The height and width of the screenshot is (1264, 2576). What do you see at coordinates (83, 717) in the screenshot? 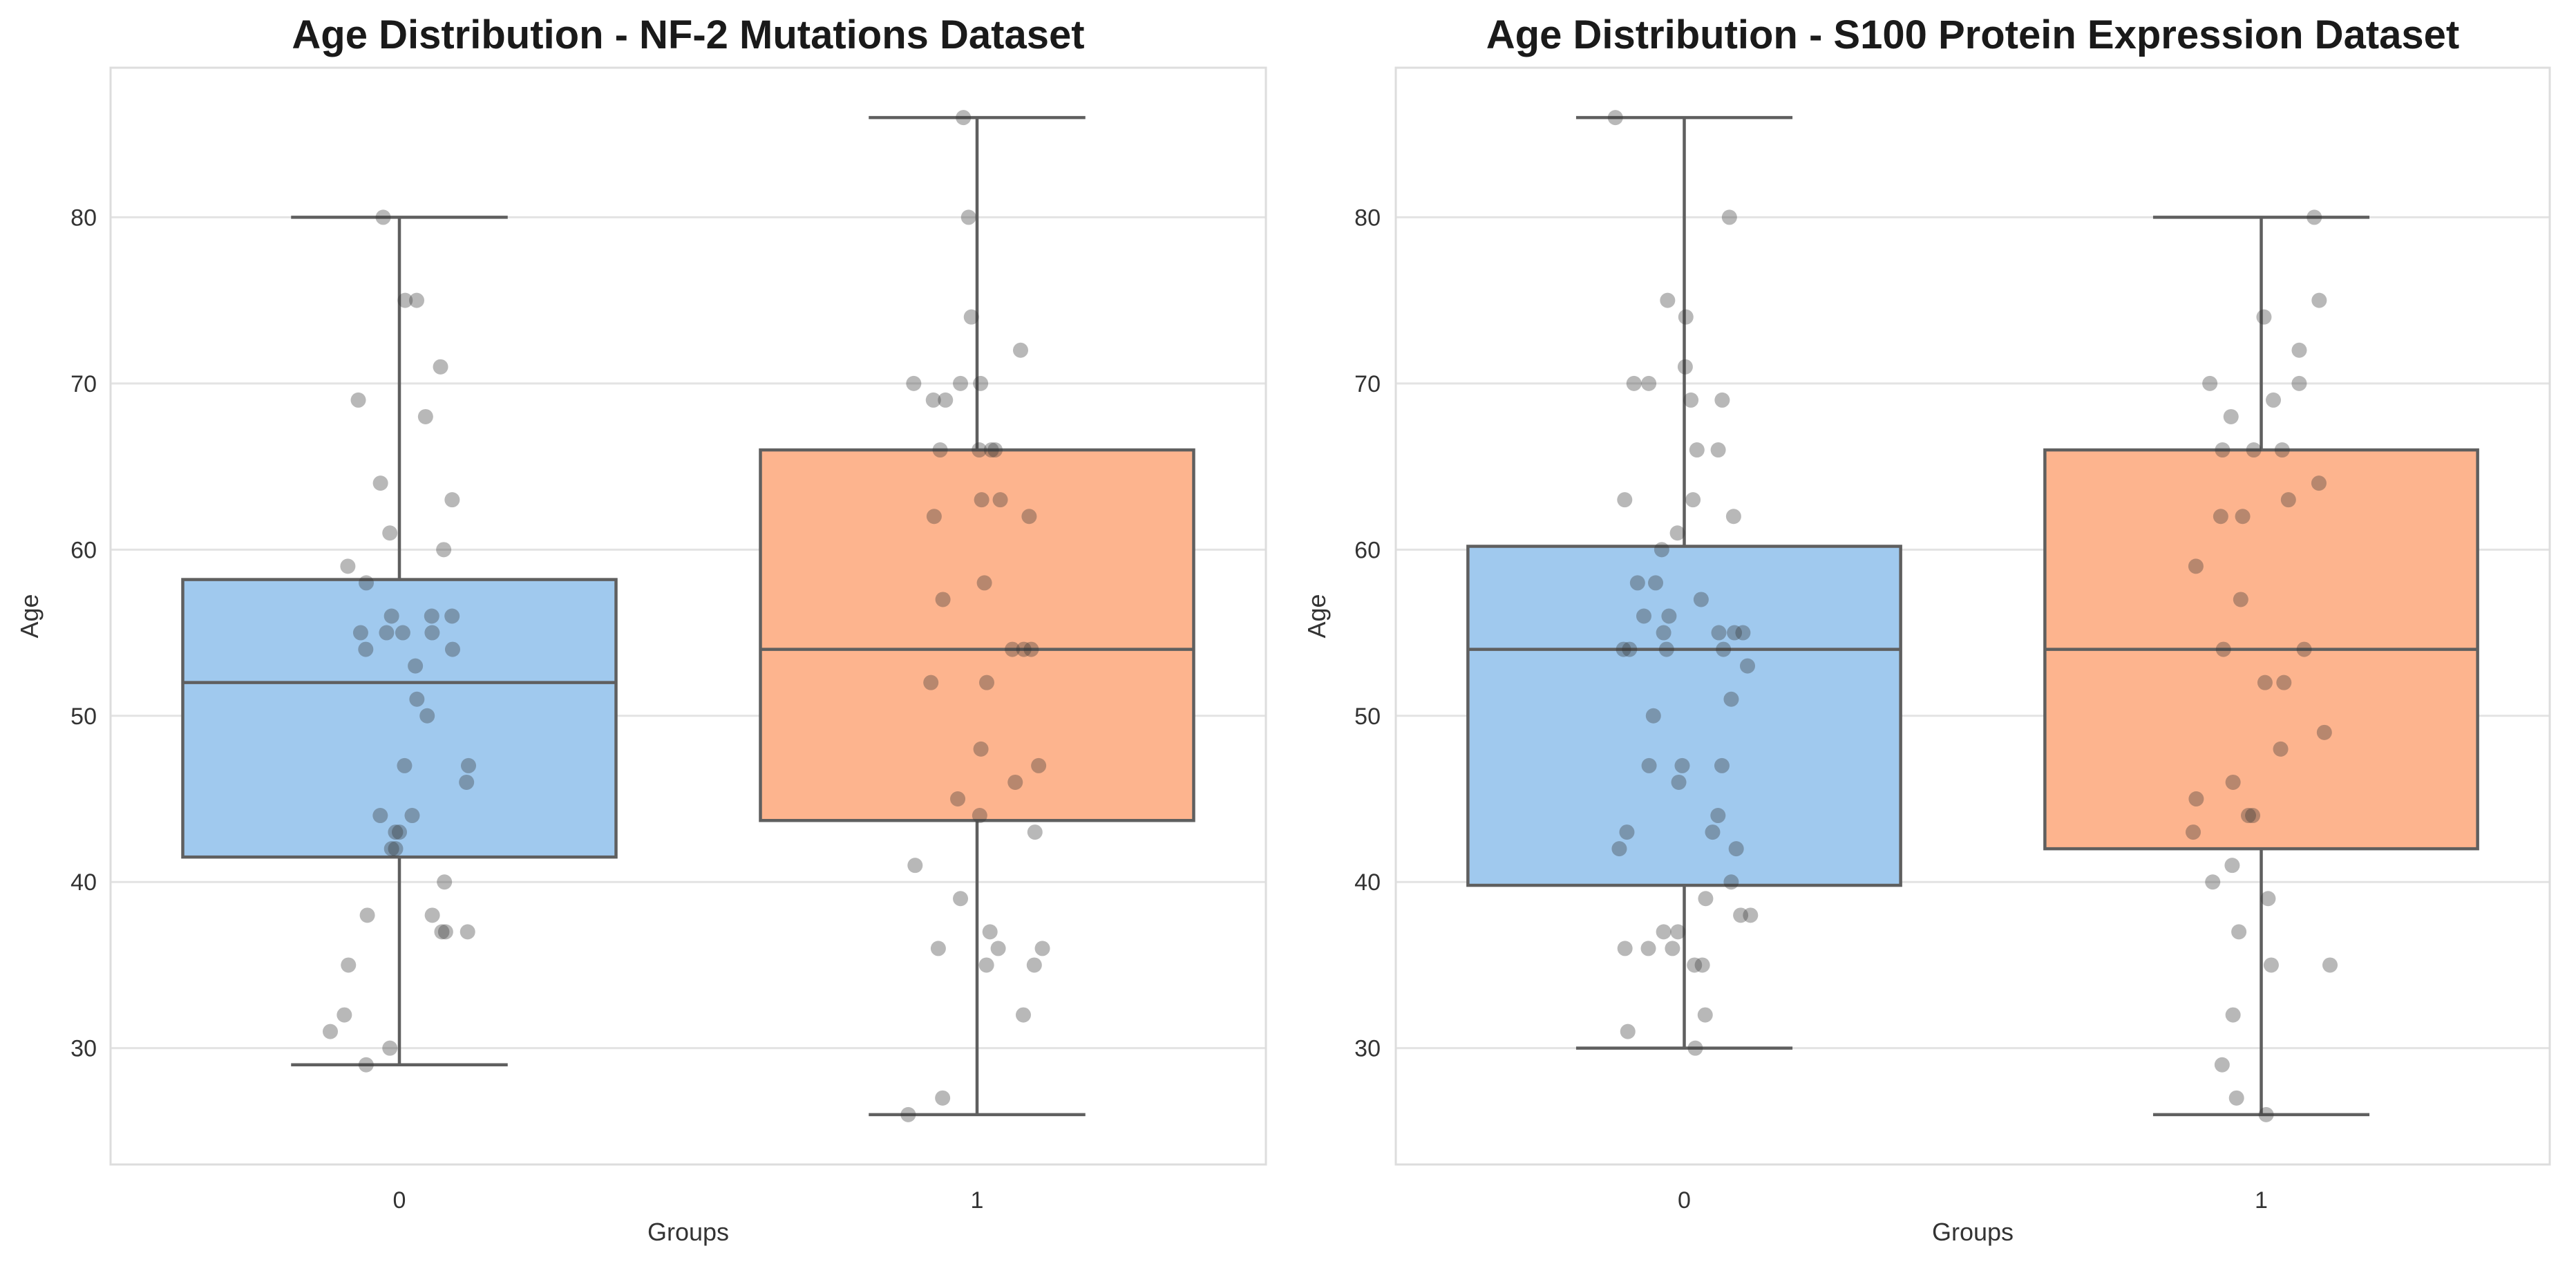
I see `y-tick-label: 50` at bounding box center [83, 717].